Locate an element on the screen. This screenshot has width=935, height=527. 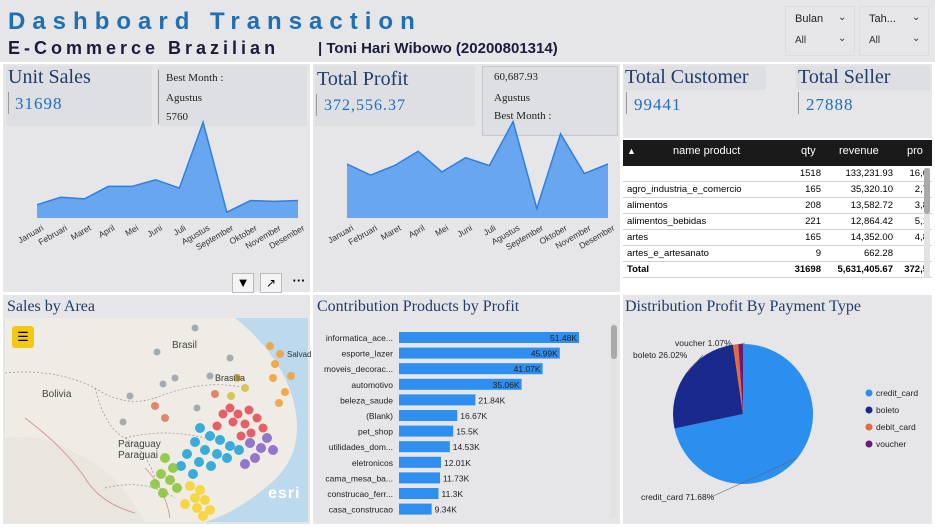
more-options-icon: ··· is located at coordinates (299, 280).